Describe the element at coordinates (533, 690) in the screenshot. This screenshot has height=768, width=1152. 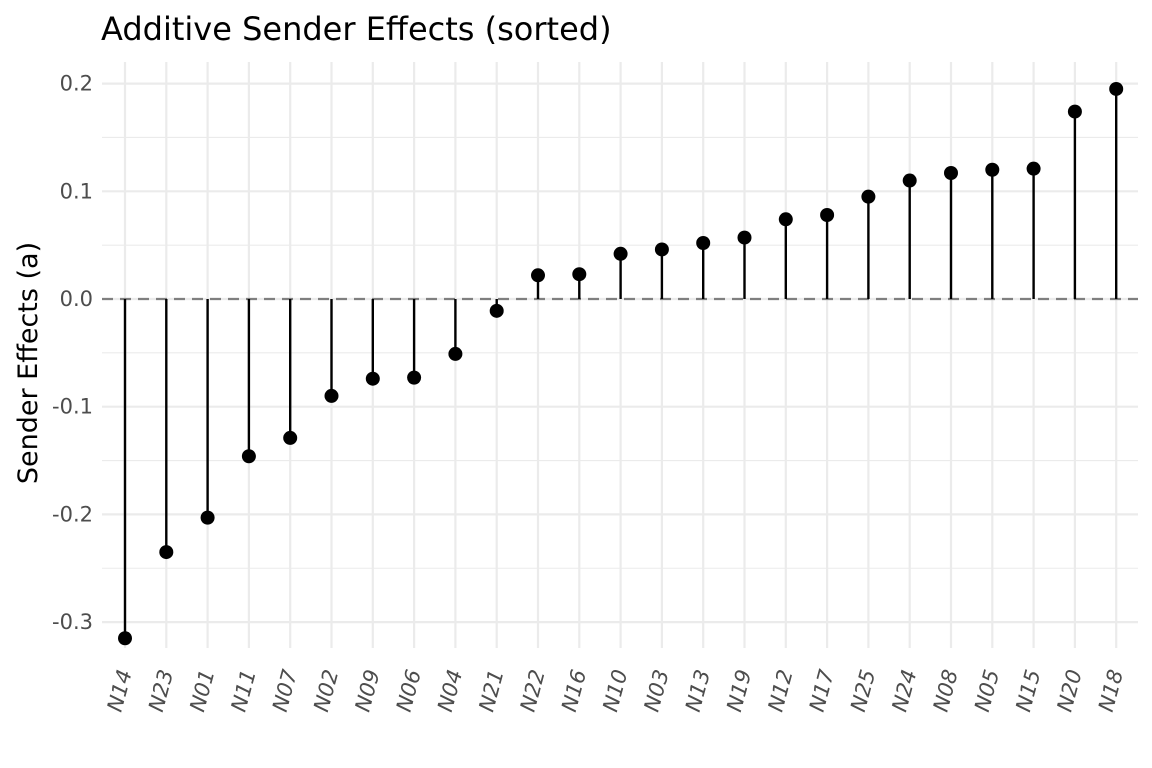
I see `x-tick-label-N22: N22` at that location.